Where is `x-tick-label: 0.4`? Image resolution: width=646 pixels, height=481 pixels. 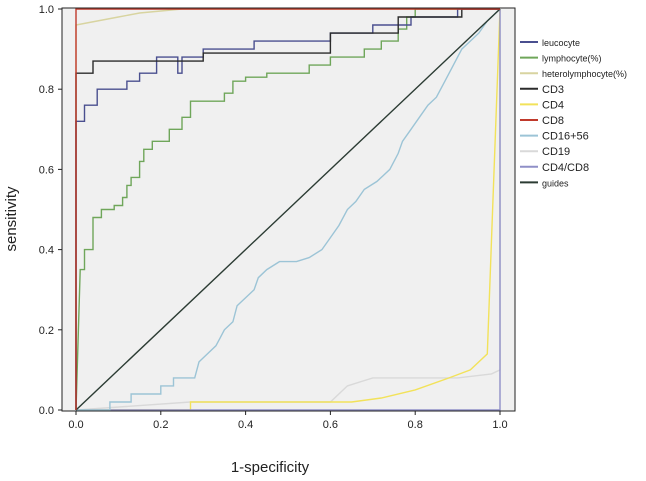 x-tick-label: 0.4 is located at coordinates (245, 425).